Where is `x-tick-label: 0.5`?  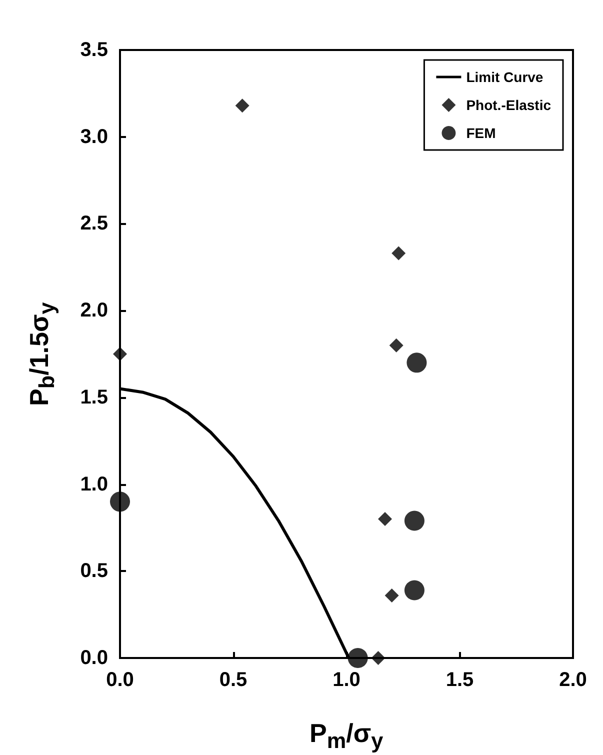 x-tick-label: 0.5 is located at coordinates (233, 680).